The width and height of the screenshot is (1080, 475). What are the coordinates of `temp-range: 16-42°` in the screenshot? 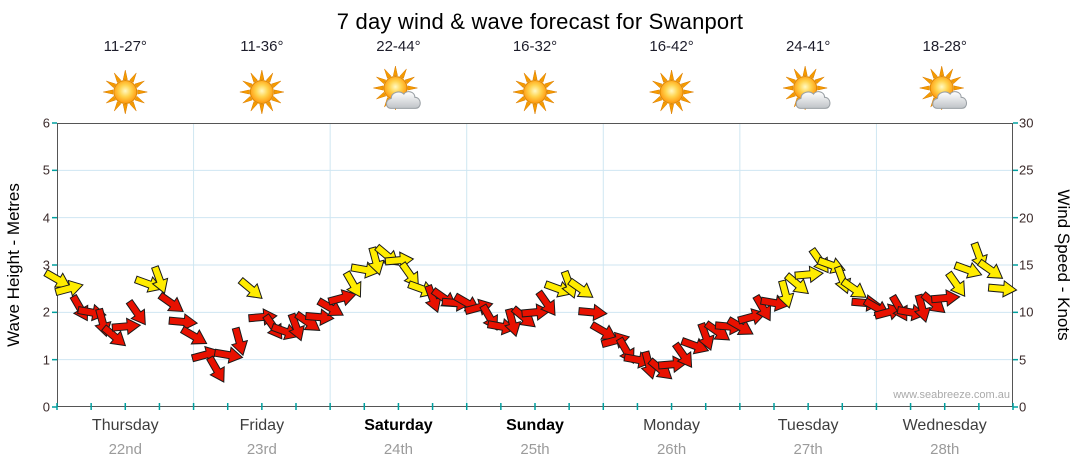 It's located at (671, 46).